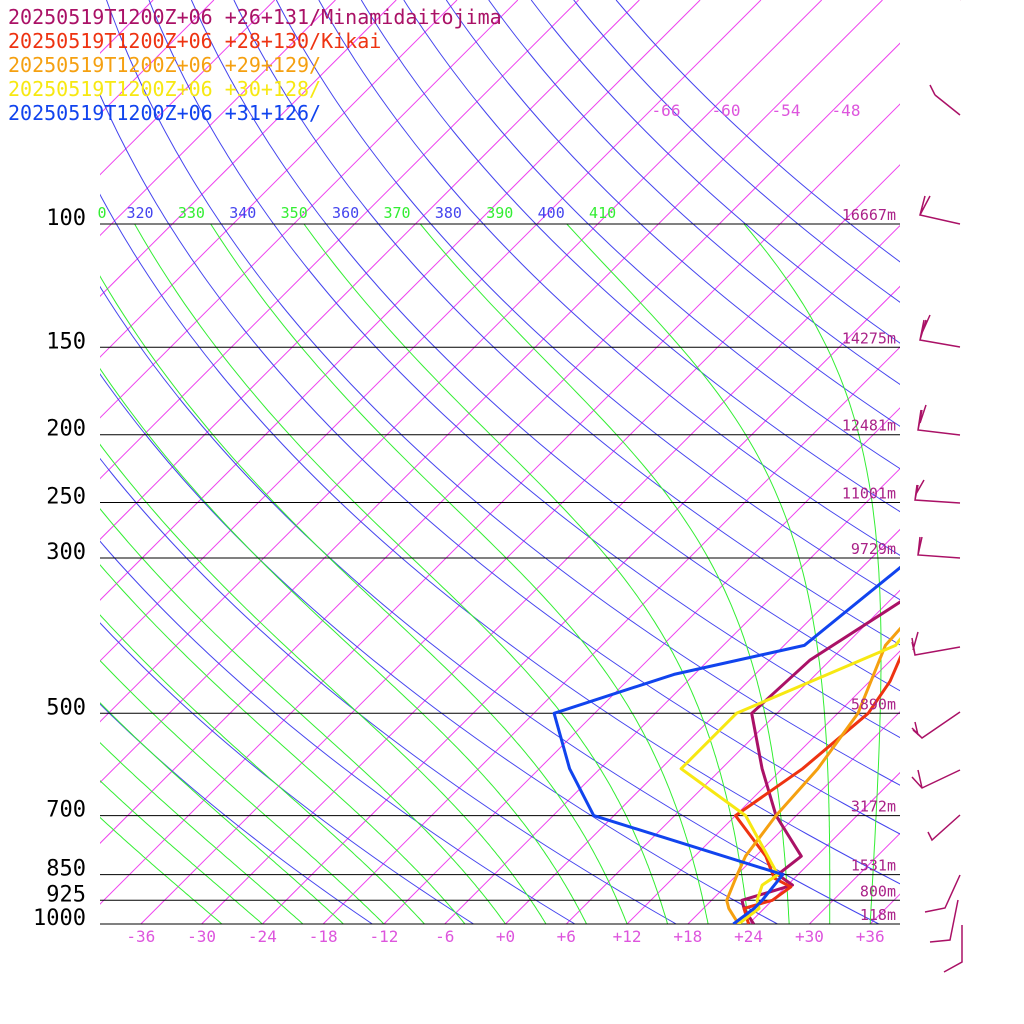 The height and width of the screenshot is (1024, 1024). Describe the element at coordinates (262, 936) in the screenshot. I see `temperature-tick-label: -24` at that location.